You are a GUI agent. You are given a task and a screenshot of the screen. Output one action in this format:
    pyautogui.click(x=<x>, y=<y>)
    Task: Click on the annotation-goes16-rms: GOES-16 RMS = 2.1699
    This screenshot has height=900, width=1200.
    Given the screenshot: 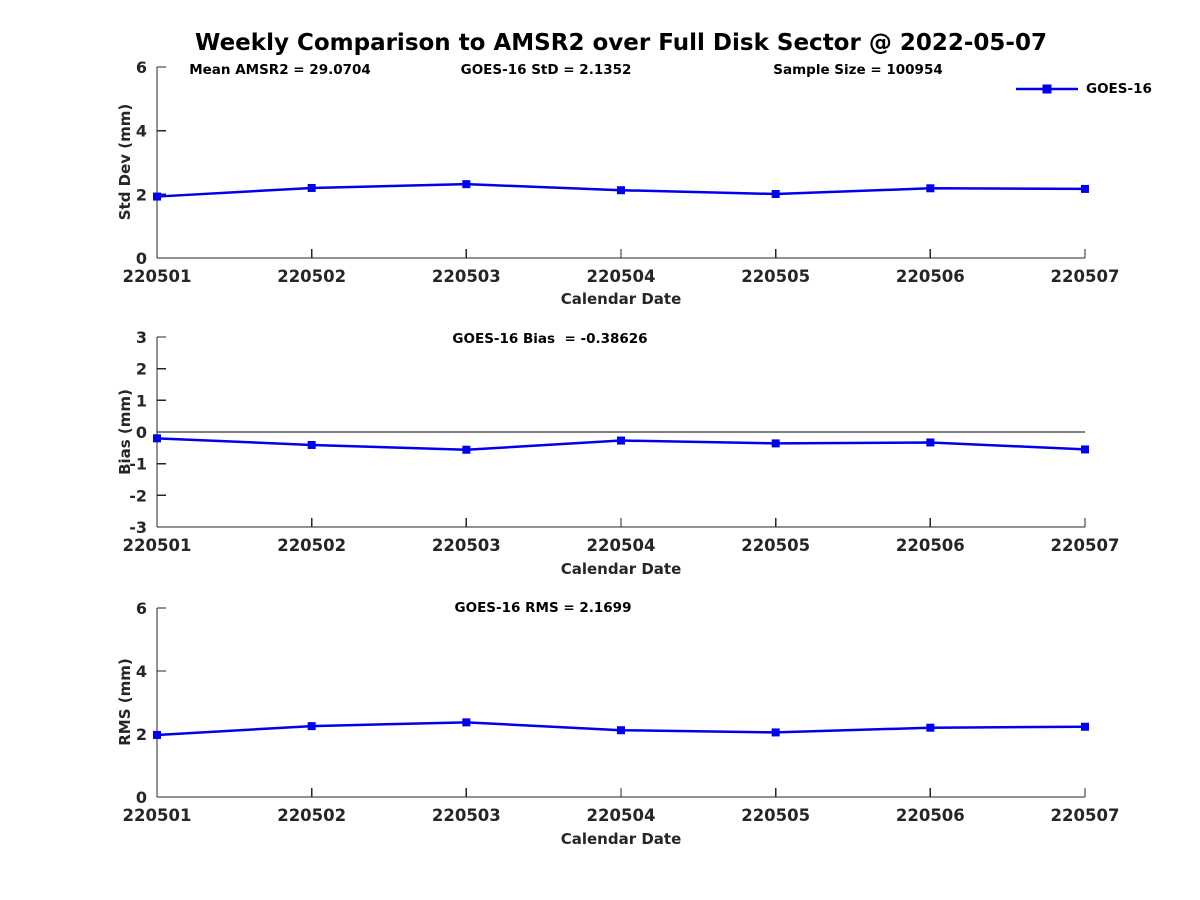 What is the action you would take?
    pyautogui.click(x=543, y=608)
    